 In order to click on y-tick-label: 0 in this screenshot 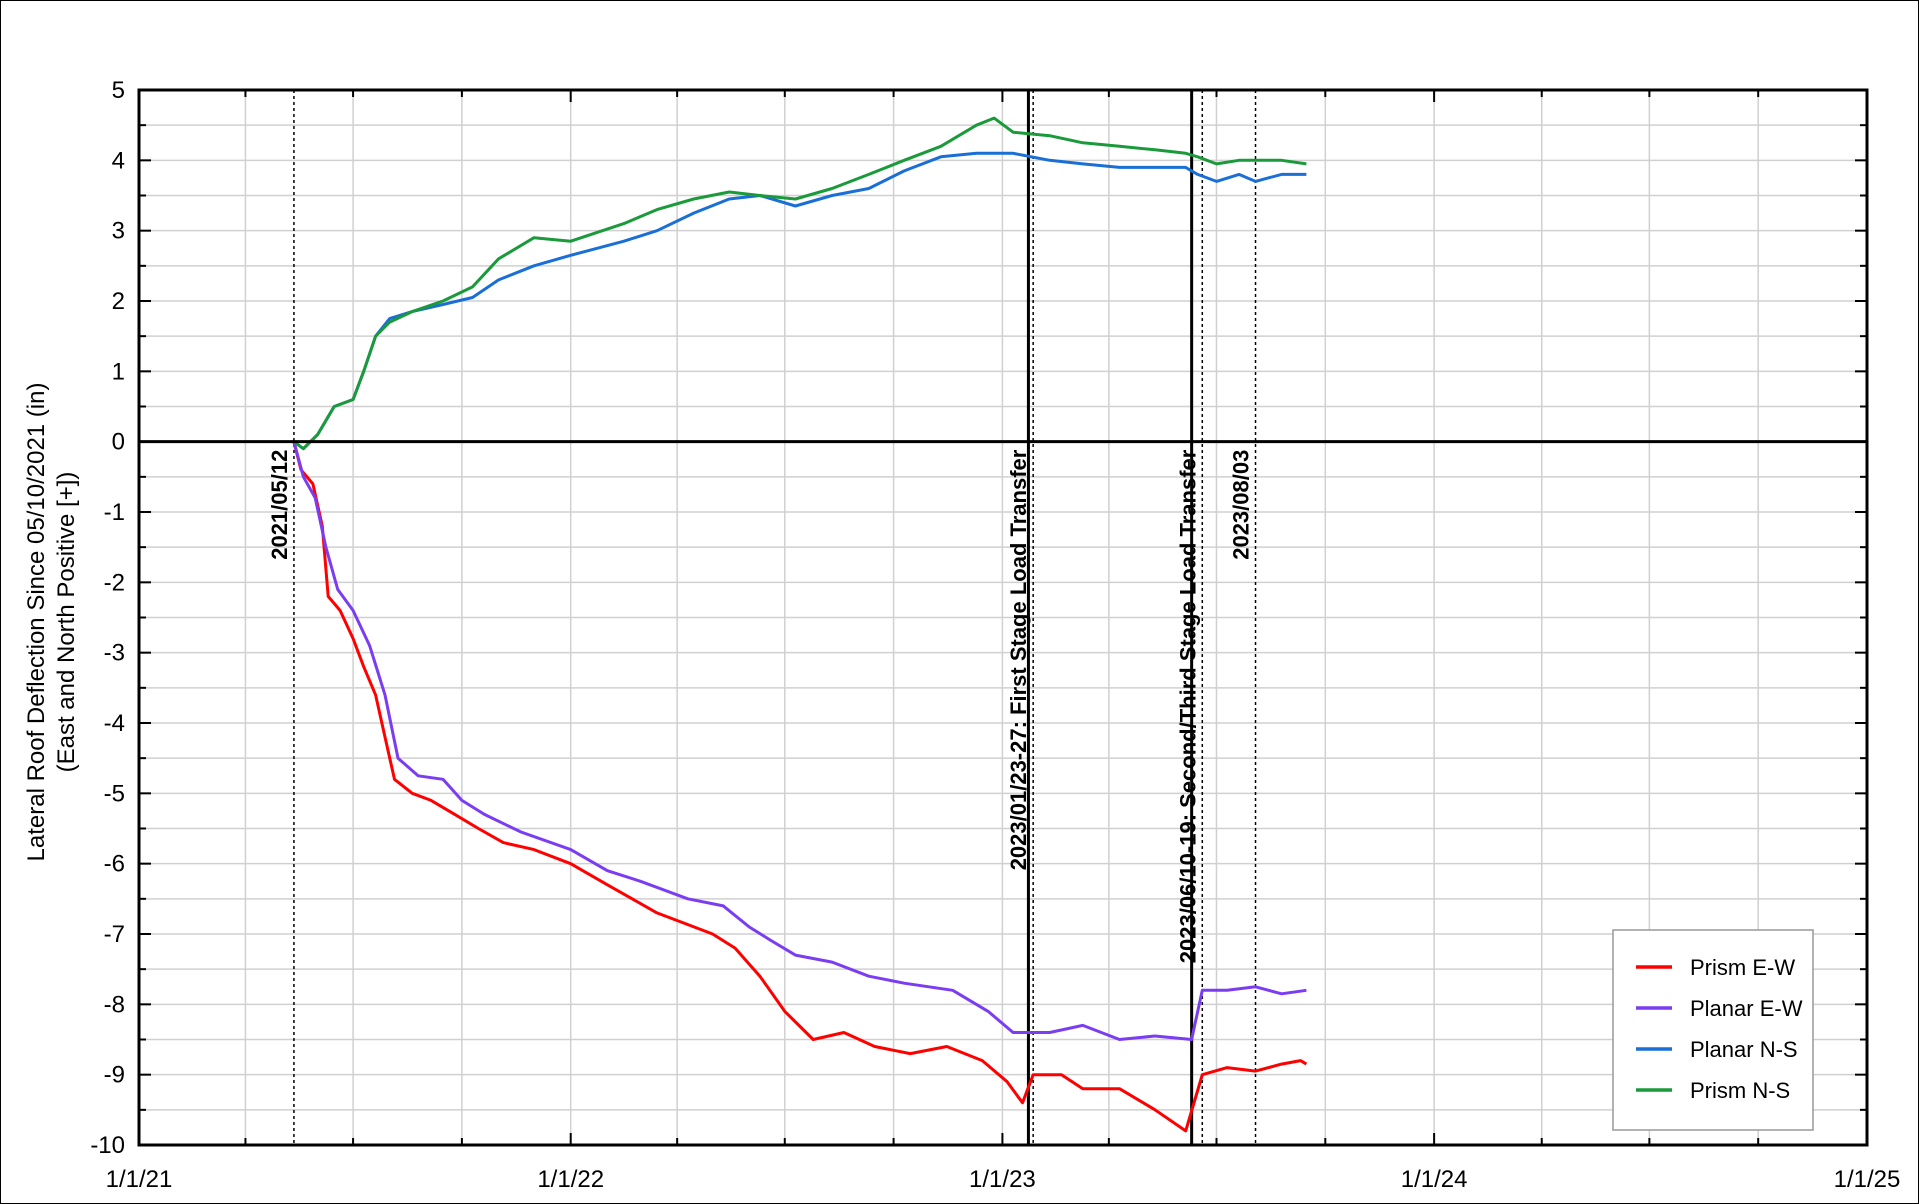, I will do `click(118, 442)`.